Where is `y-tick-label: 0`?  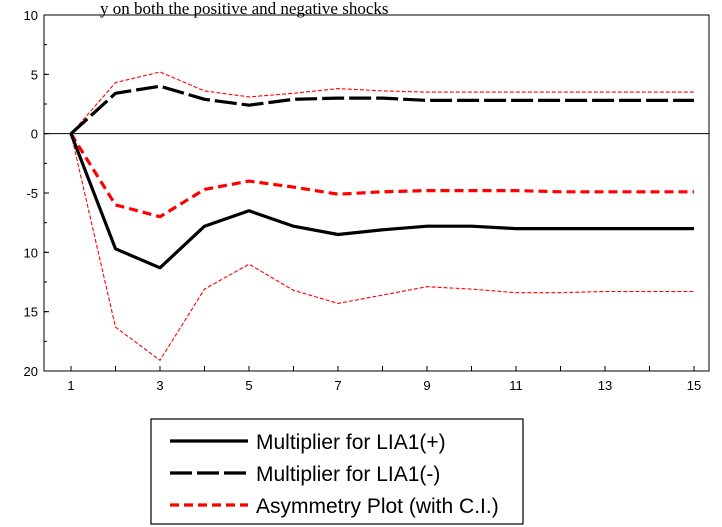 y-tick-label: 0 is located at coordinates (34, 134).